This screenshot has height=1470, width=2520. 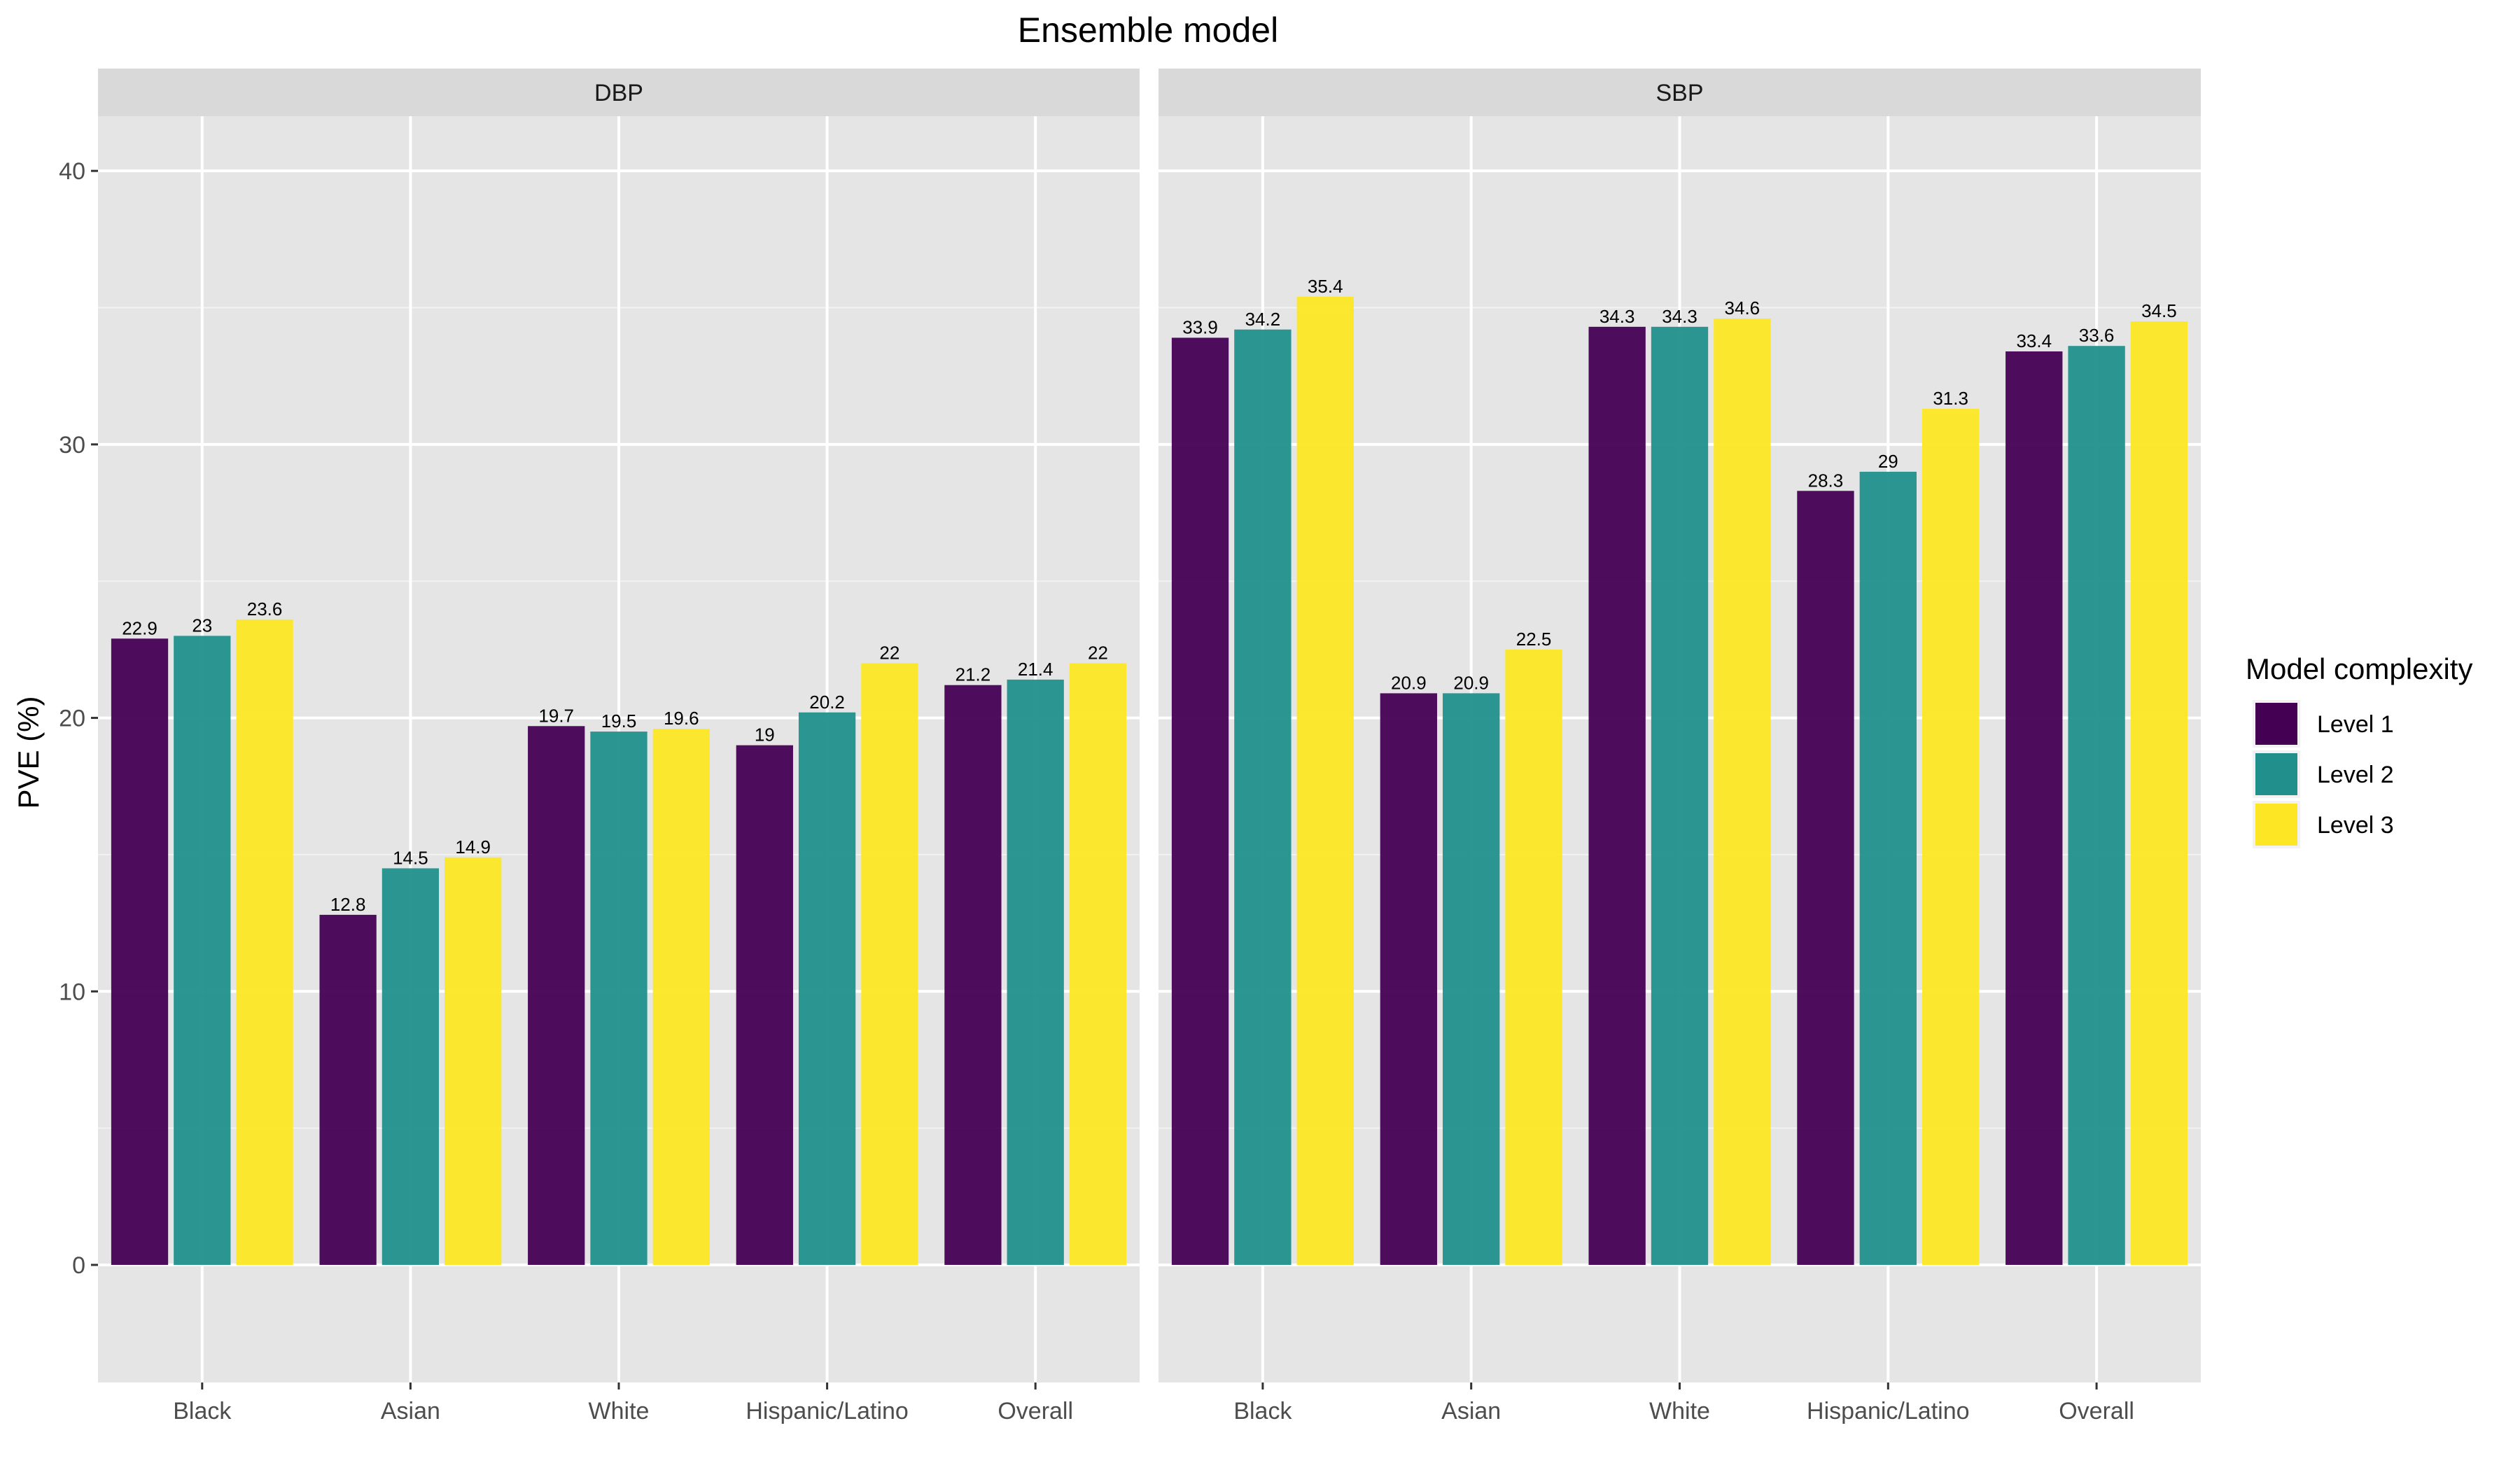 I want to click on bar-value-label: 23, so click(x=202, y=625).